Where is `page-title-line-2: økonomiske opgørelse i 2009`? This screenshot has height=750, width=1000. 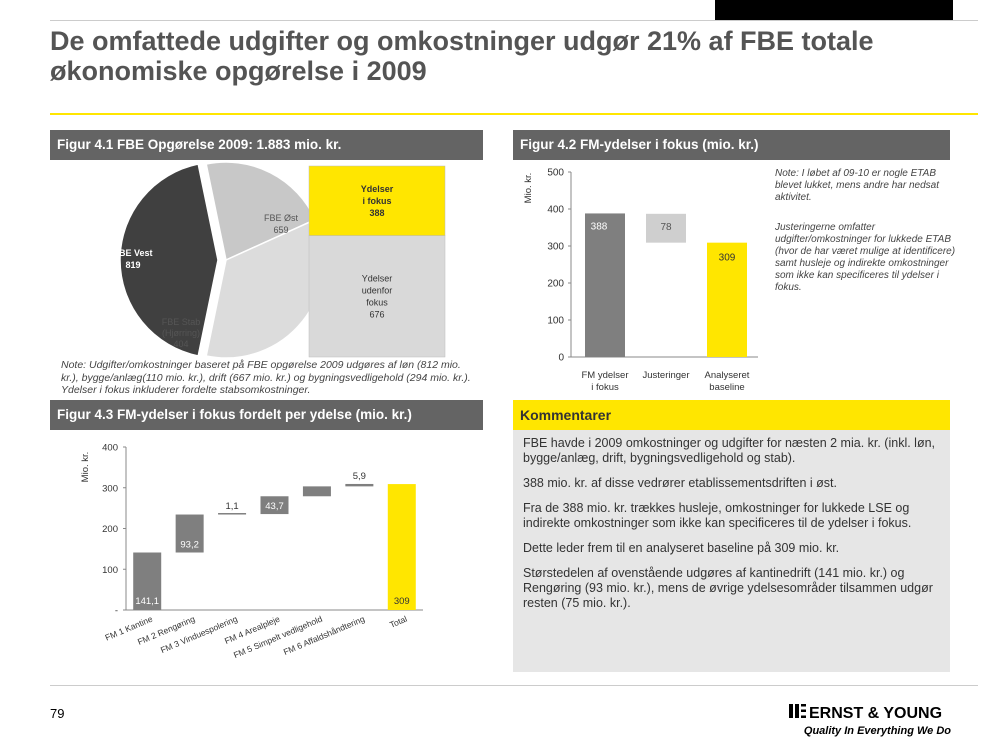 page-title-line-2: økonomiske opgørelse i 2009 is located at coordinates (238, 71).